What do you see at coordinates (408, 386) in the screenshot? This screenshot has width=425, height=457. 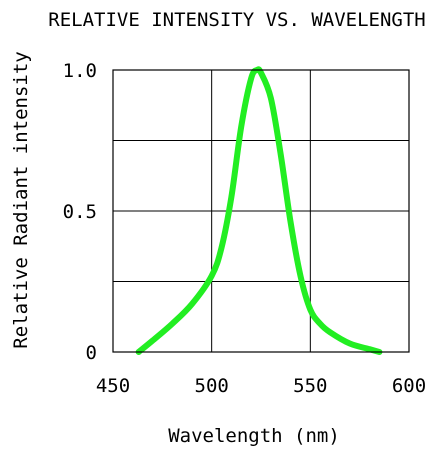 I see `x-tick-label-600: 600` at bounding box center [408, 386].